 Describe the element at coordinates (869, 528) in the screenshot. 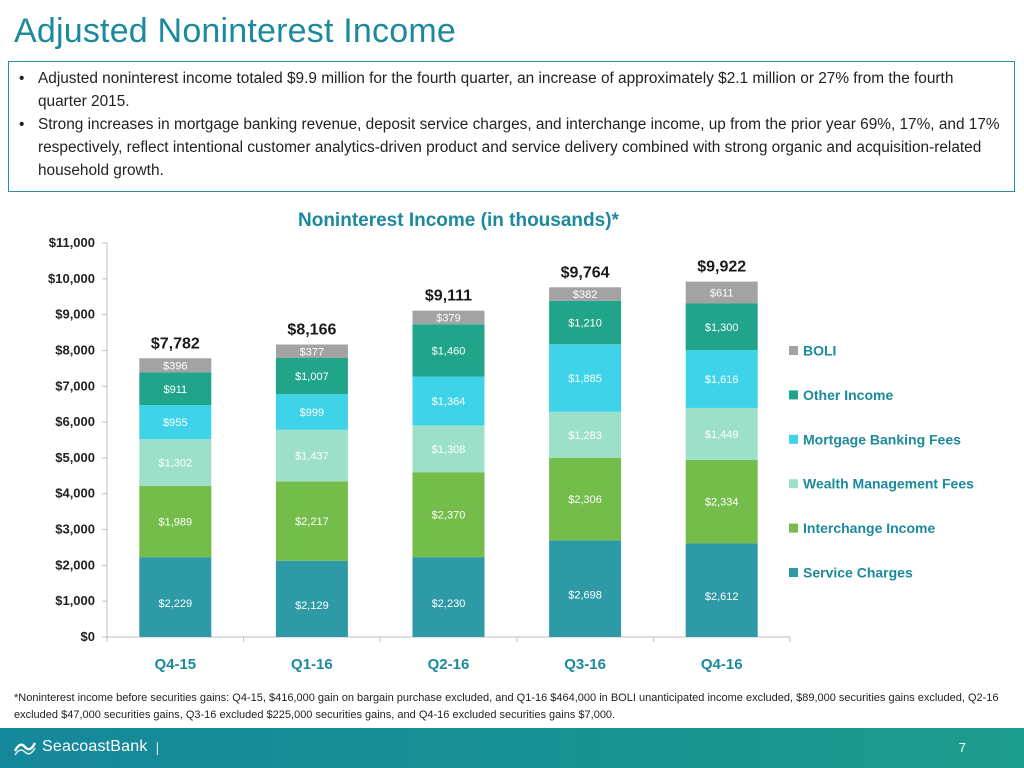

I see `legend-label: Interchange Income` at that location.